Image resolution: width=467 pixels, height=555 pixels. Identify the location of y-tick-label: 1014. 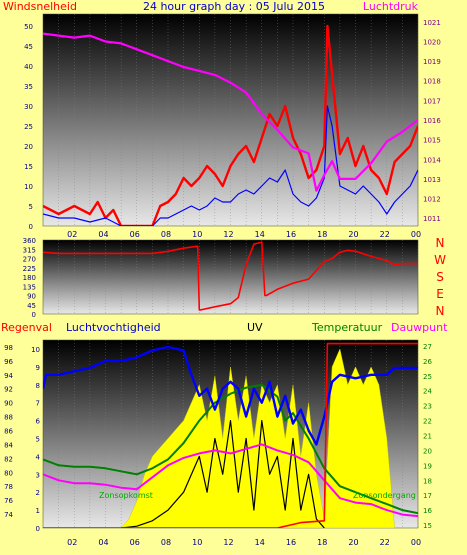
(432, 160).